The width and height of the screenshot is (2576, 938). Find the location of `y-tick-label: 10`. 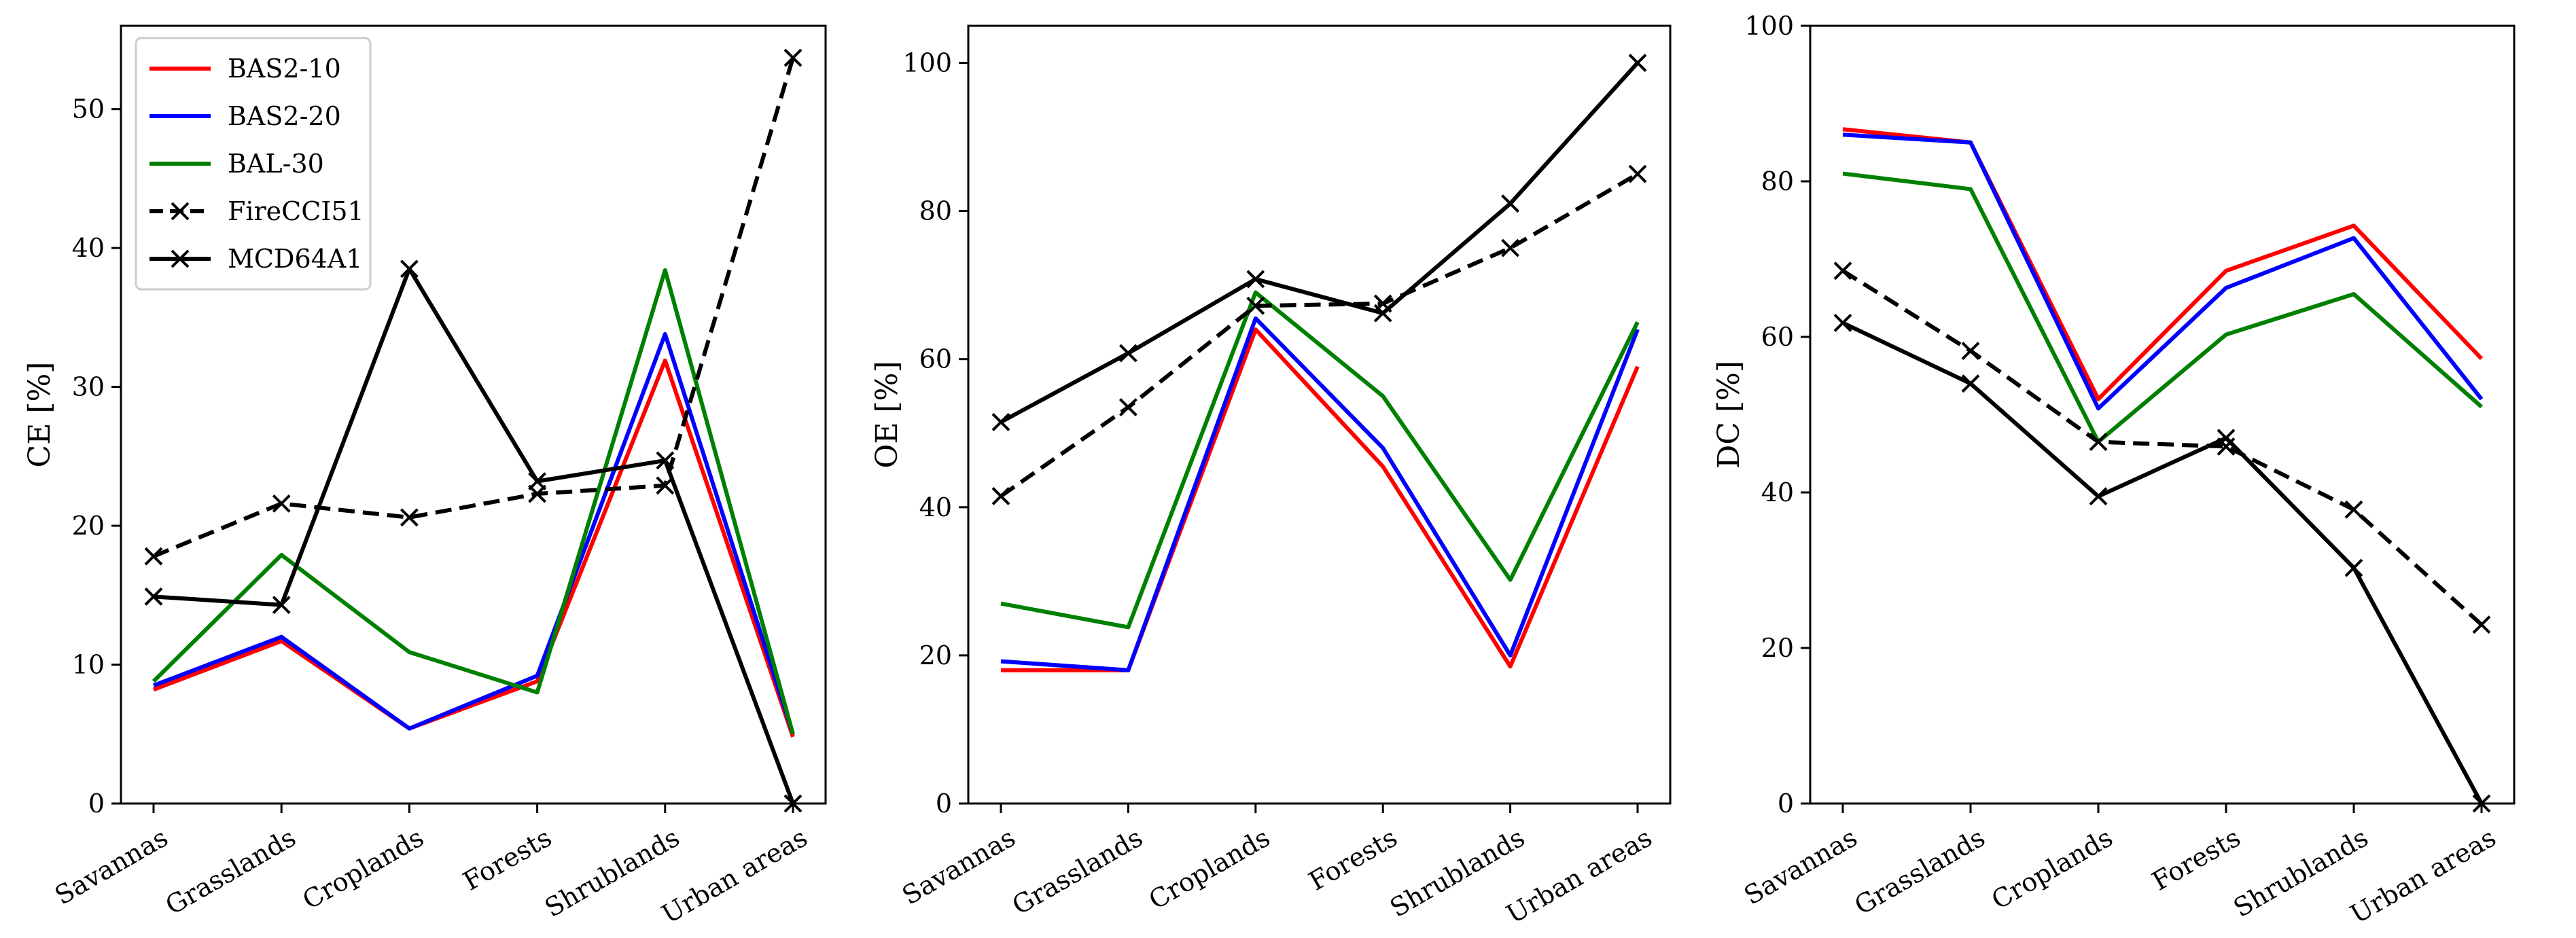

y-tick-label: 10 is located at coordinates (88, 665).